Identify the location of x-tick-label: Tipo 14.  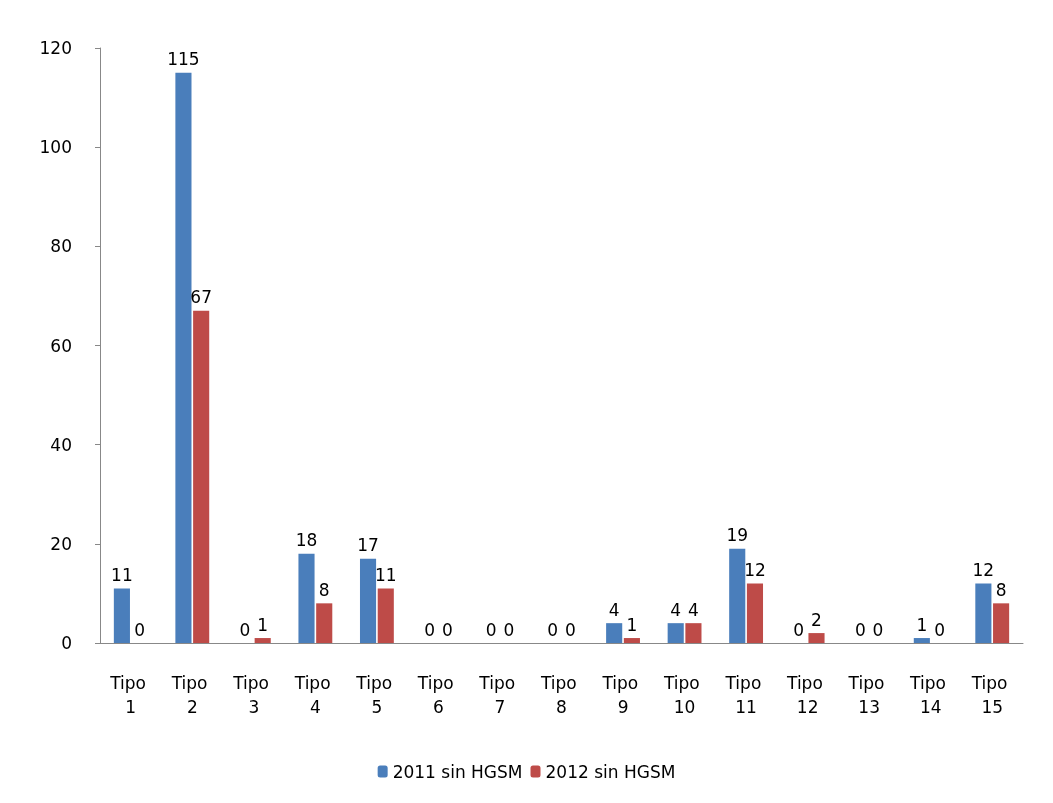
(930, 695).